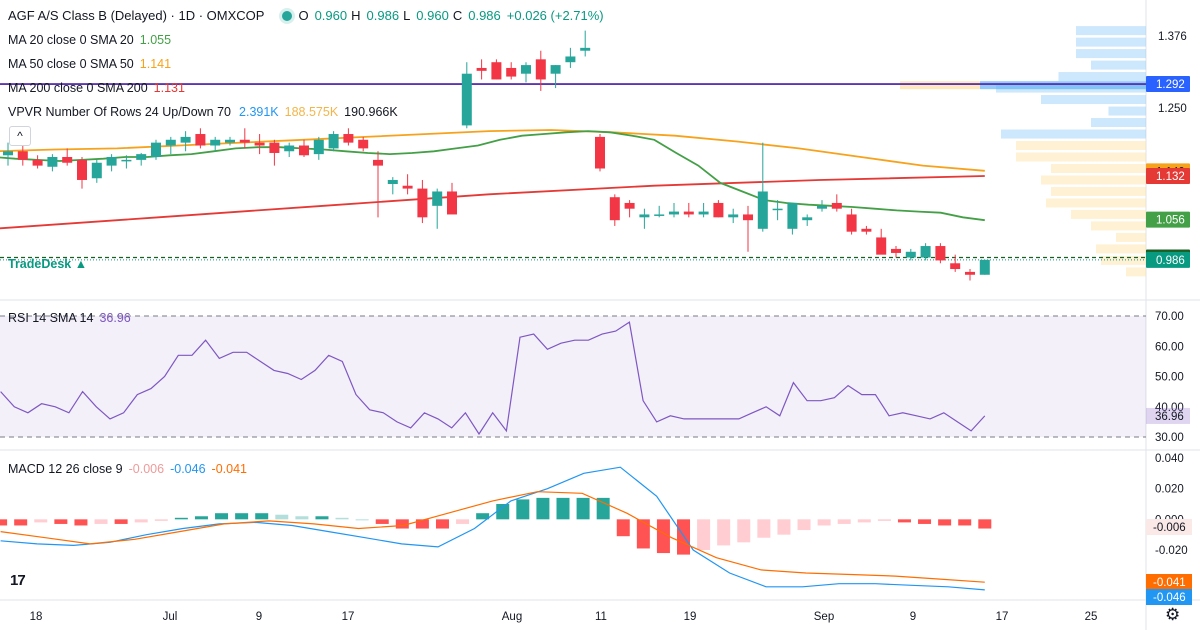 This screenshot has height=630, width=1200. I want to click on tradedesk-label: TradeDesk ▲, so click(48, 264).